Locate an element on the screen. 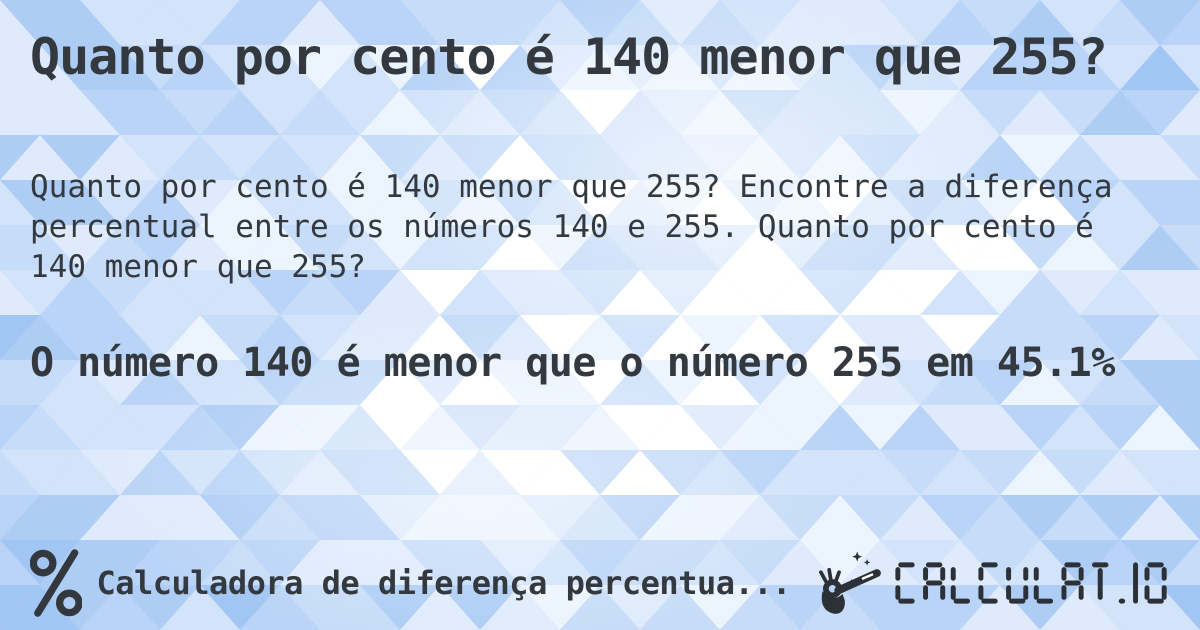  hand-magic-wand-icon is located at coordinates (849, 583).